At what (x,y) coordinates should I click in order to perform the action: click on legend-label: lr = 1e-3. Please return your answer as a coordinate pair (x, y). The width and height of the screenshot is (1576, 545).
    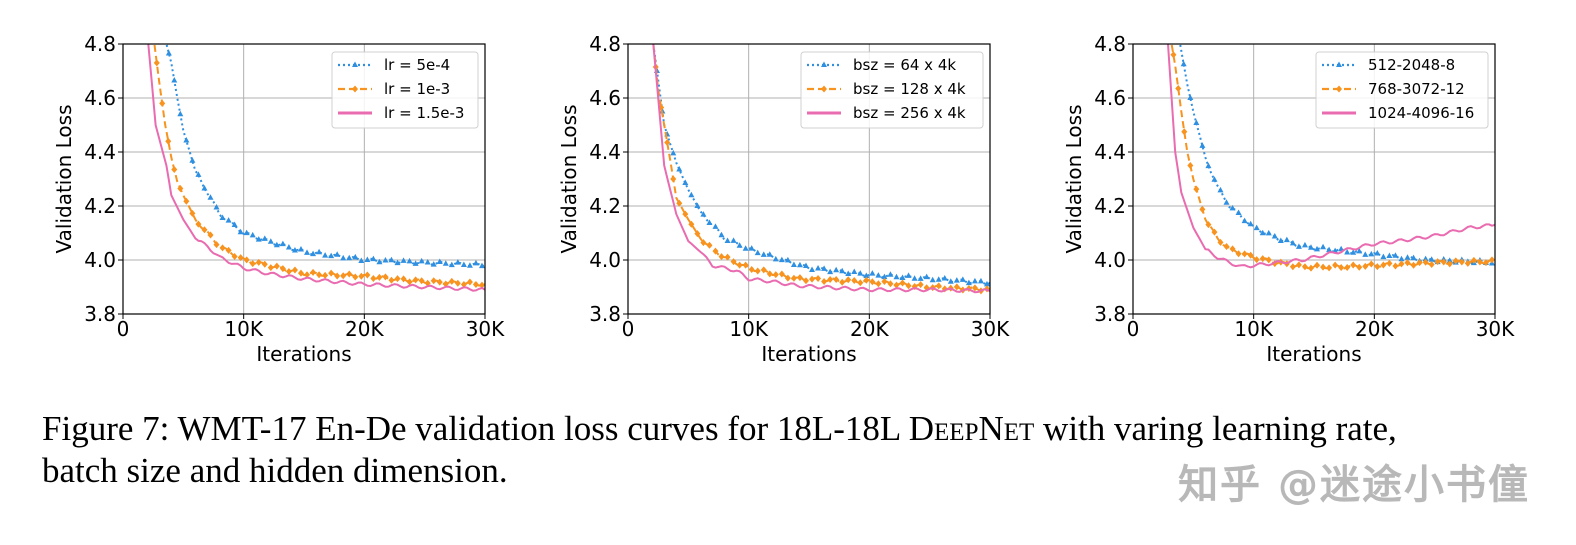
    Looking at the image, I should click on (417, 89).